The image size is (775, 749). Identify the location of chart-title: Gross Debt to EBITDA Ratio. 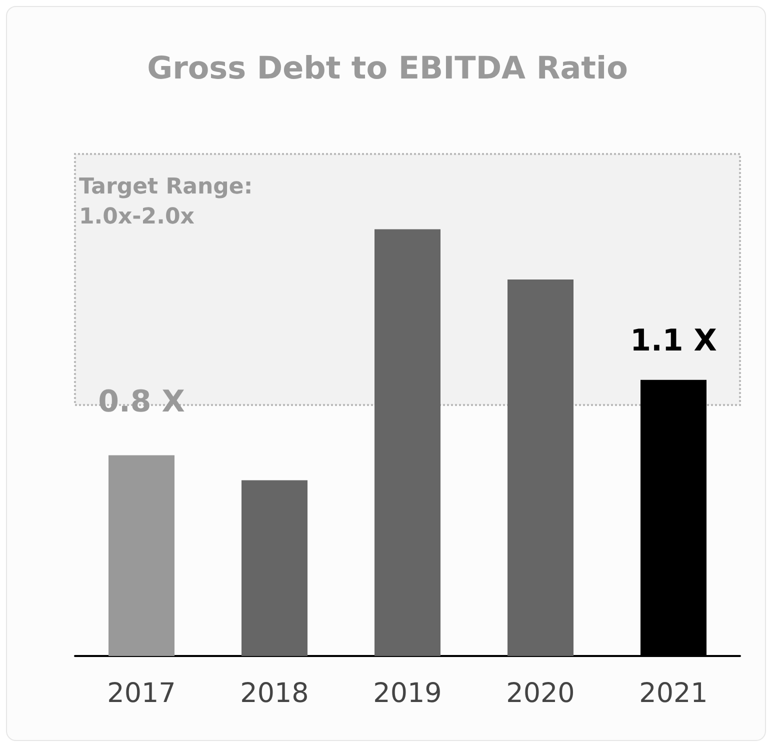
(387, 68).